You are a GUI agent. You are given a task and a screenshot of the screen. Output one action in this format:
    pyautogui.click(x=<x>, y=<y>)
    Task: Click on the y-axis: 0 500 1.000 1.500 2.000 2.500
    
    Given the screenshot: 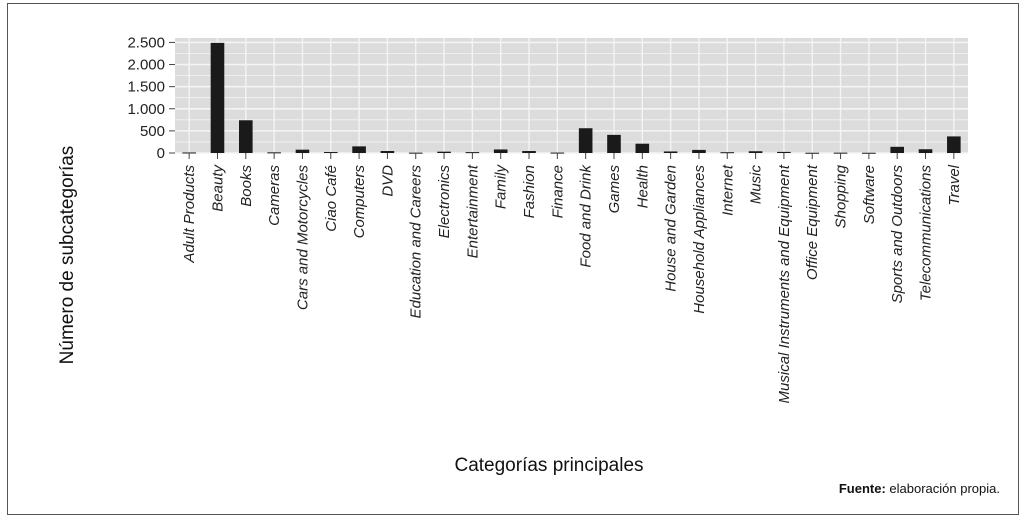 What is the action you would take?
    pyautogui.click(x=151, y=98)
    